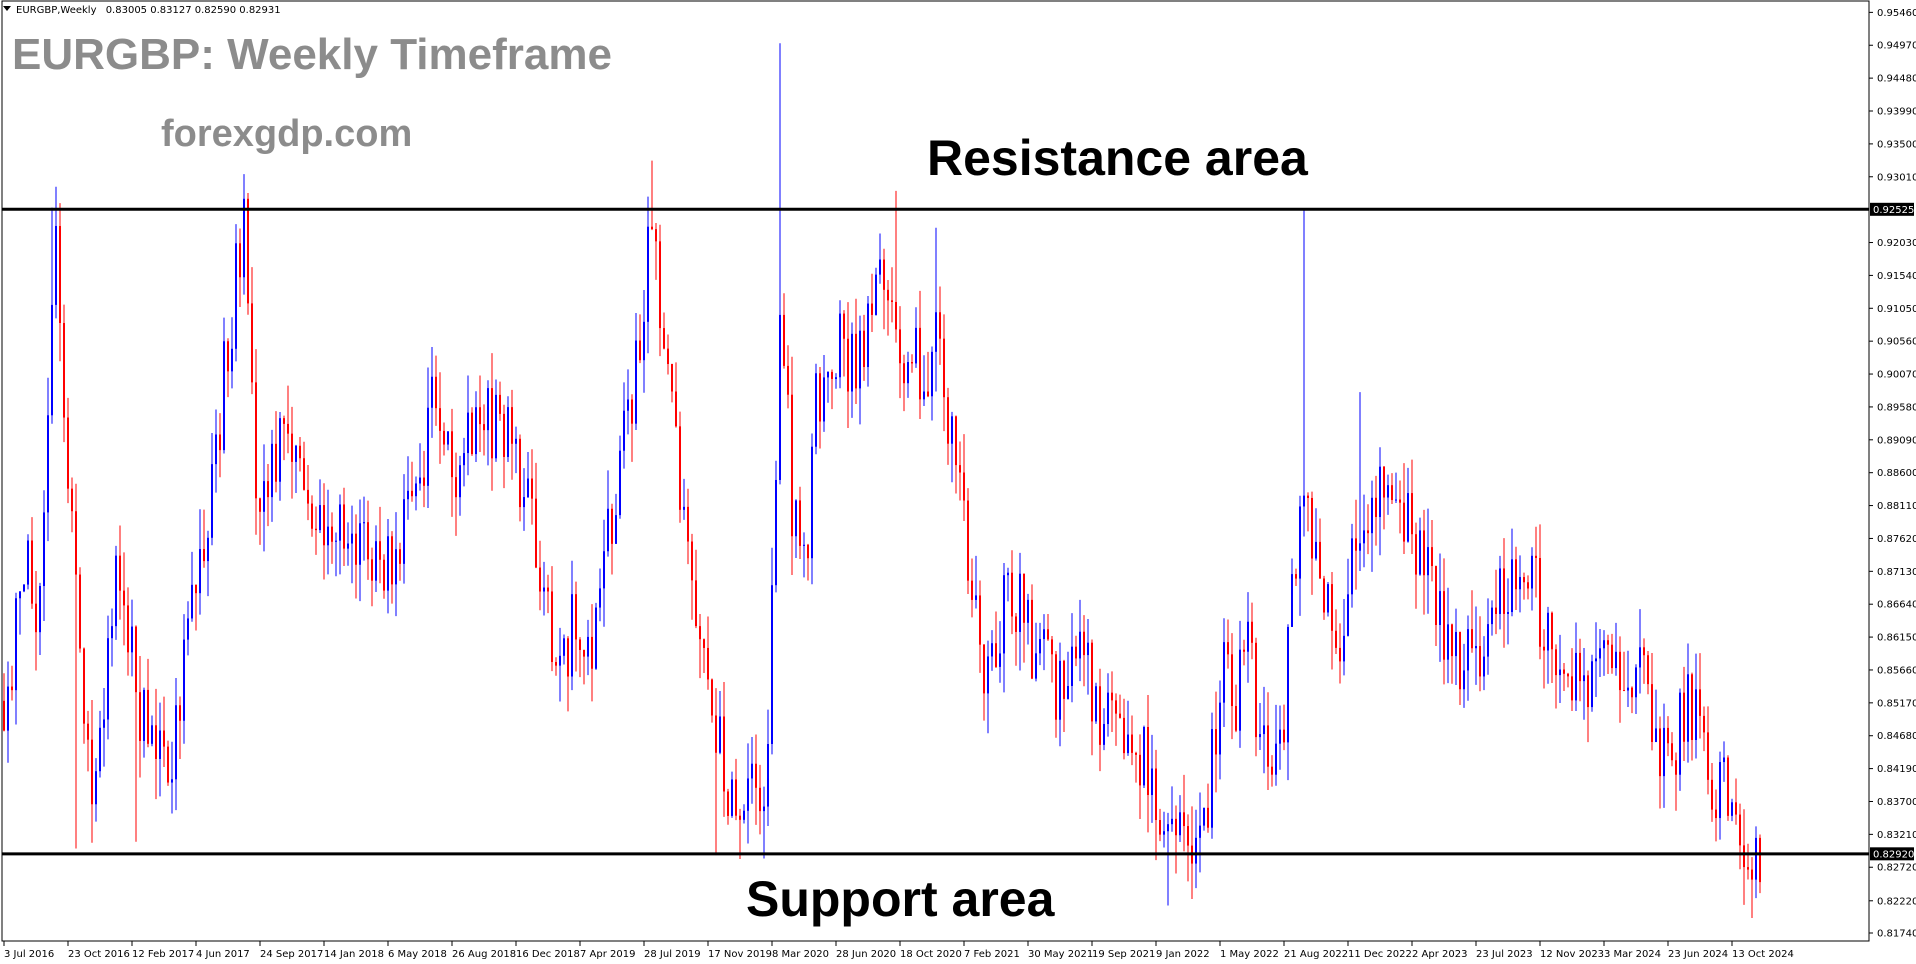 Image resolution: width=1916 pixels, height=964 pixels. Describe the element at coordinates (1896, 177) in the screenshot. I see `y-tick-label: 0.93010` at that location.